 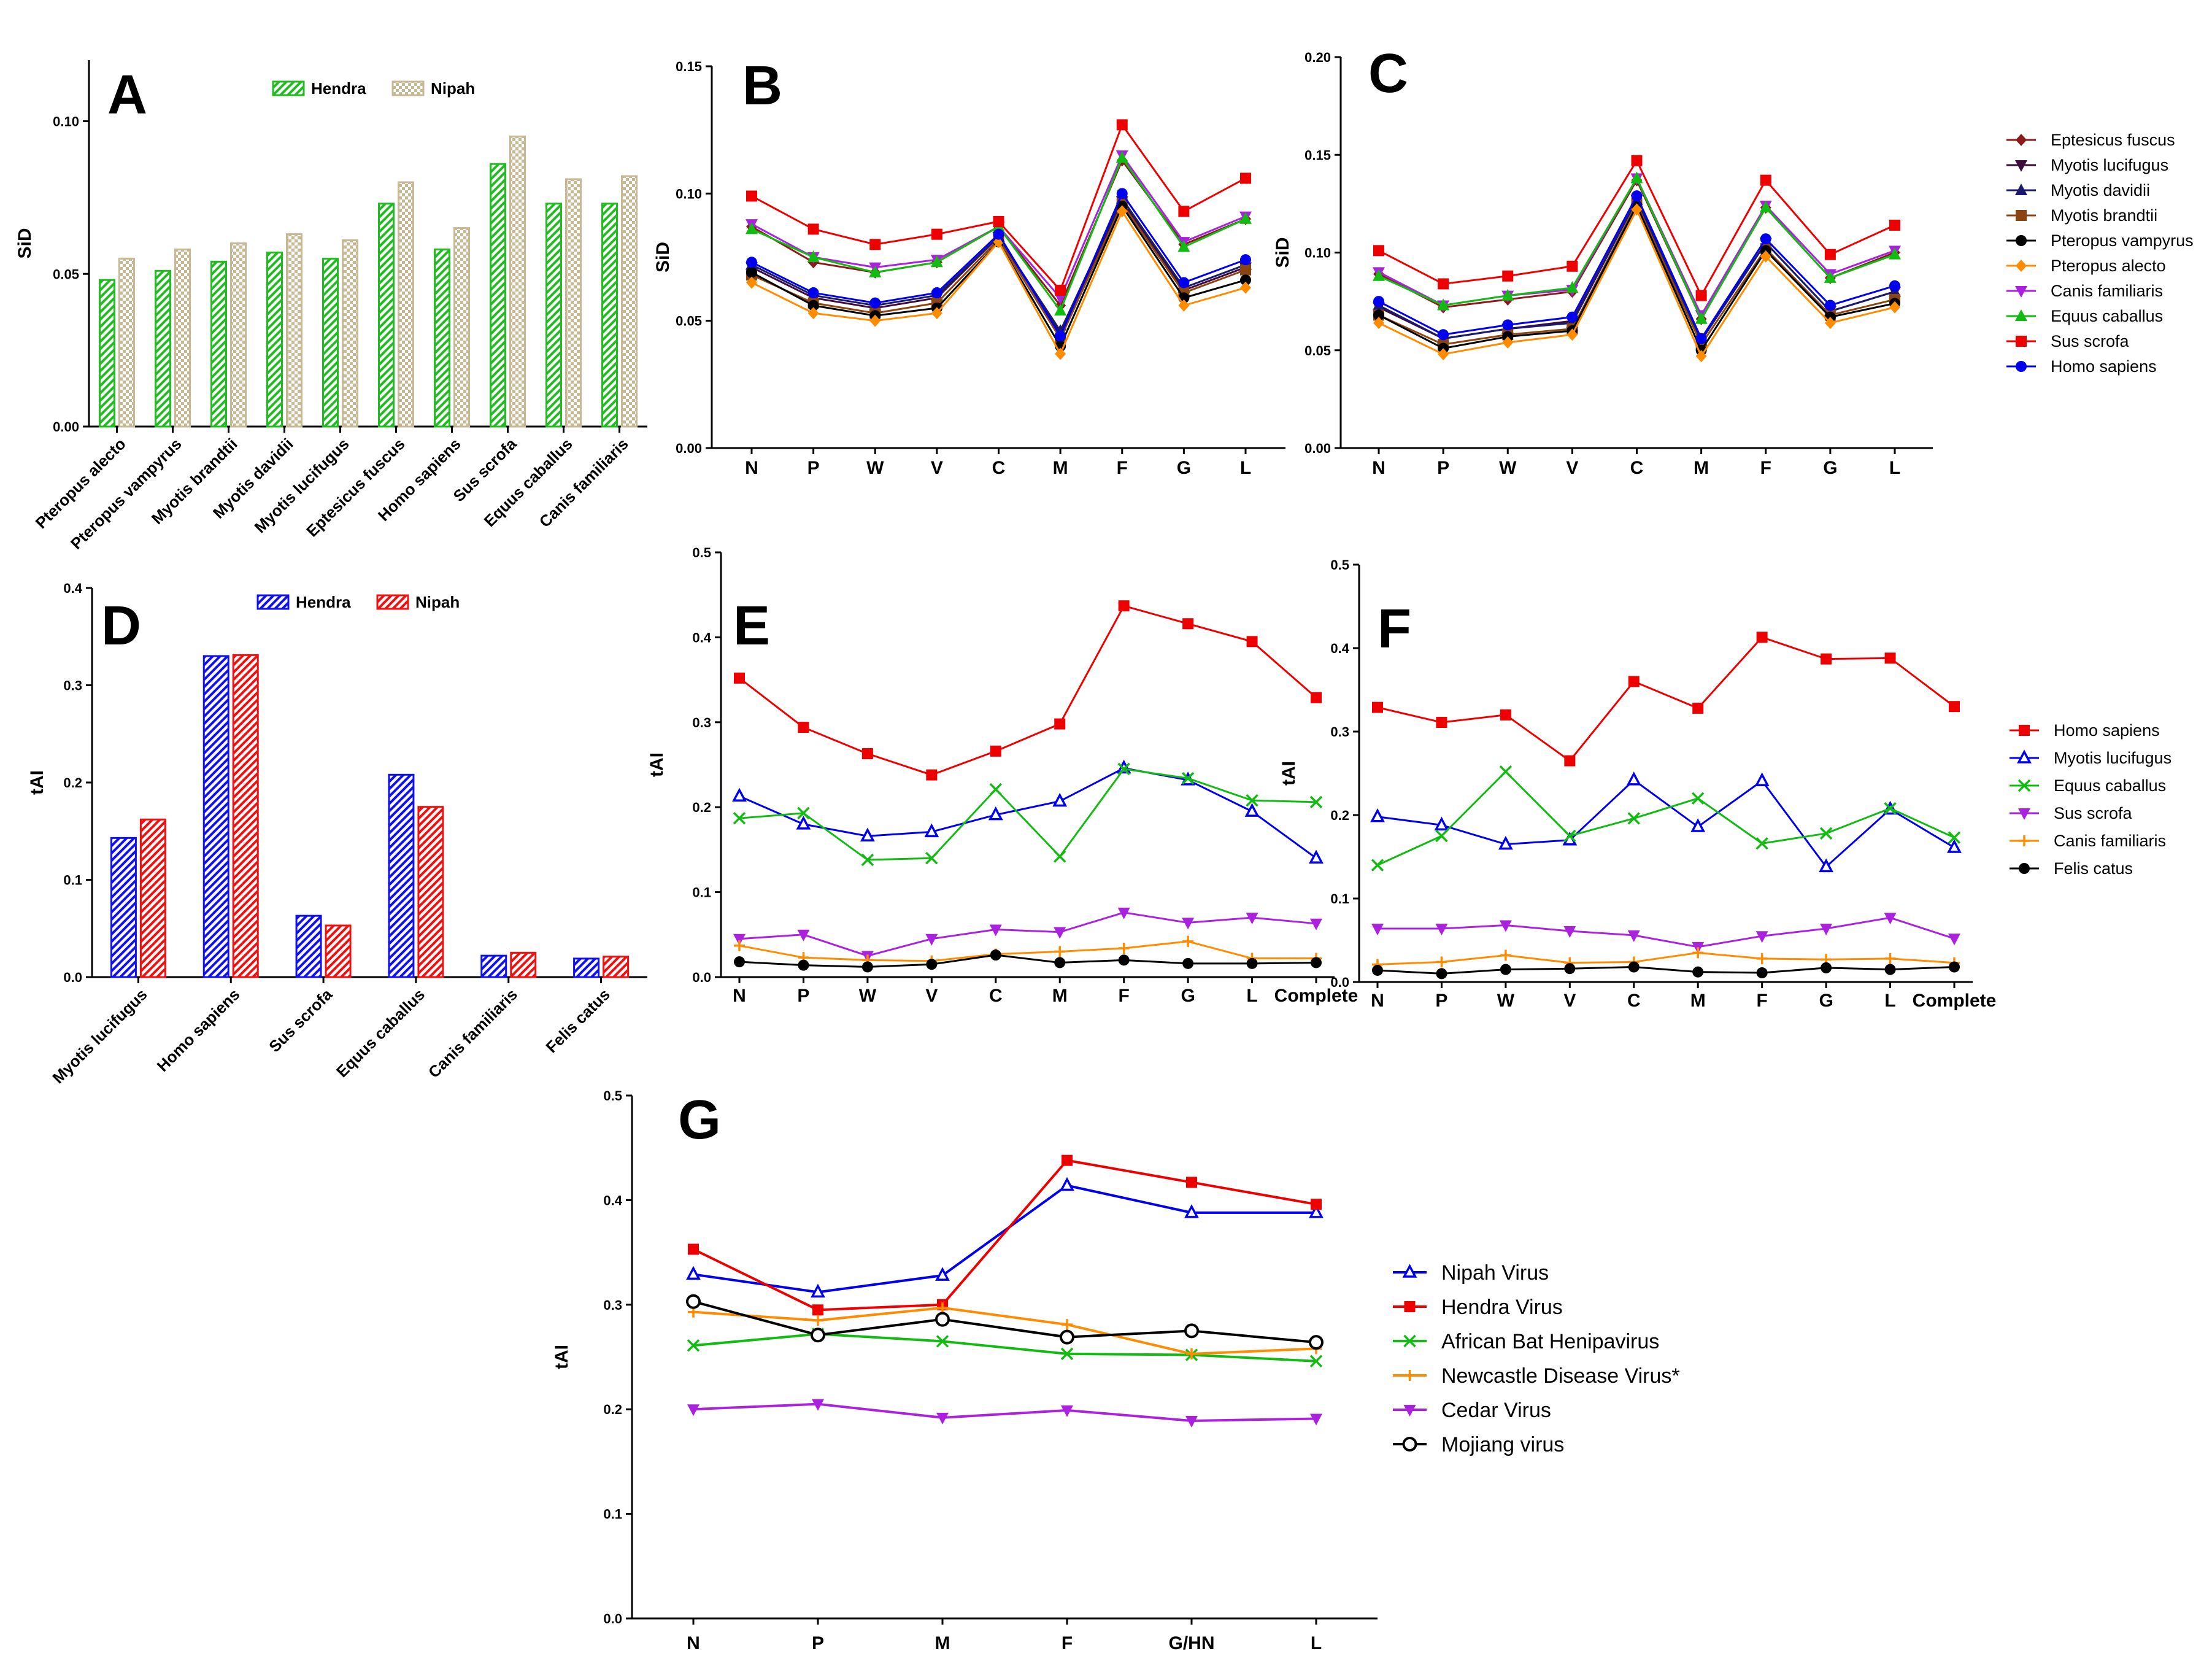 What do you see at coordinates (1410, 1375) in the screenshot?
I see `legend-marker-newcastle-disease-virus` at bounding box center [1410, 1375].